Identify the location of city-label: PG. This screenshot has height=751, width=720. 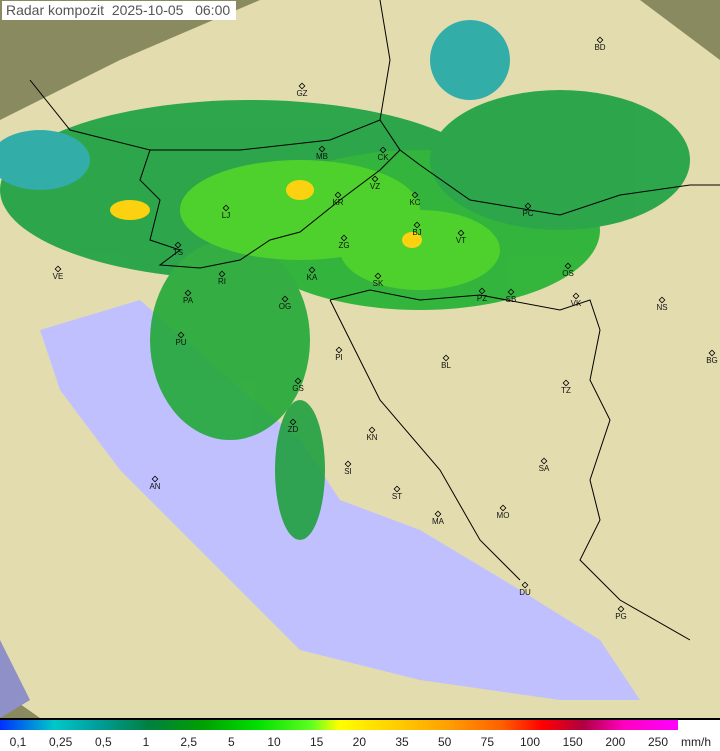
(621, 616).